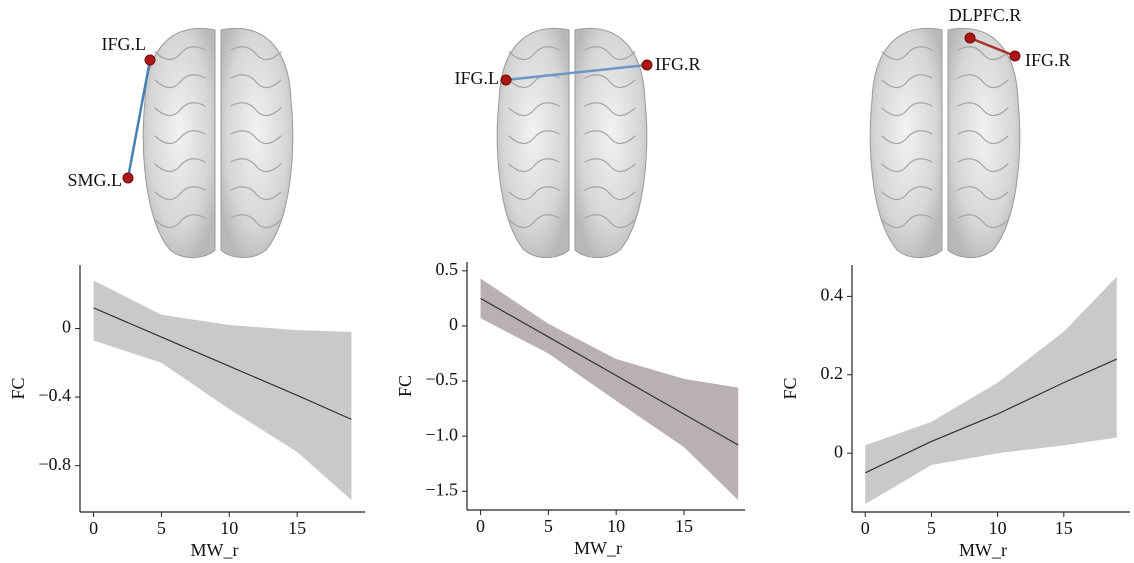 The image size is (1134, 563). Describe the element at coordinates (94, 180) in the screenshot. I see `node-label: SMG.L` at that location.